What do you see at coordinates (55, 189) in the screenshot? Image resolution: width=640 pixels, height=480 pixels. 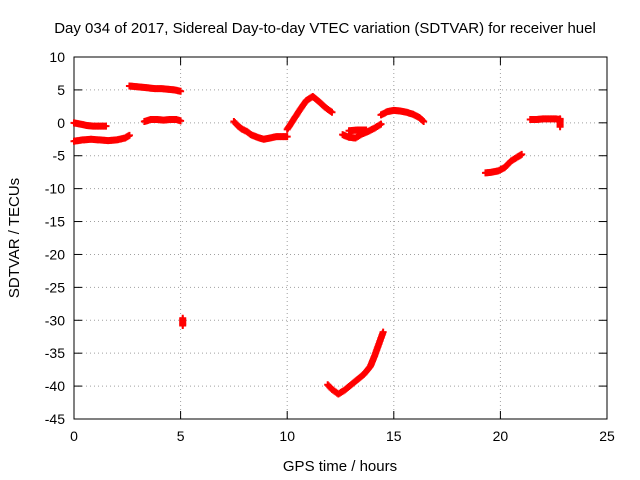 I see `y-tick-label: -10` at bounding box center [55, 189].